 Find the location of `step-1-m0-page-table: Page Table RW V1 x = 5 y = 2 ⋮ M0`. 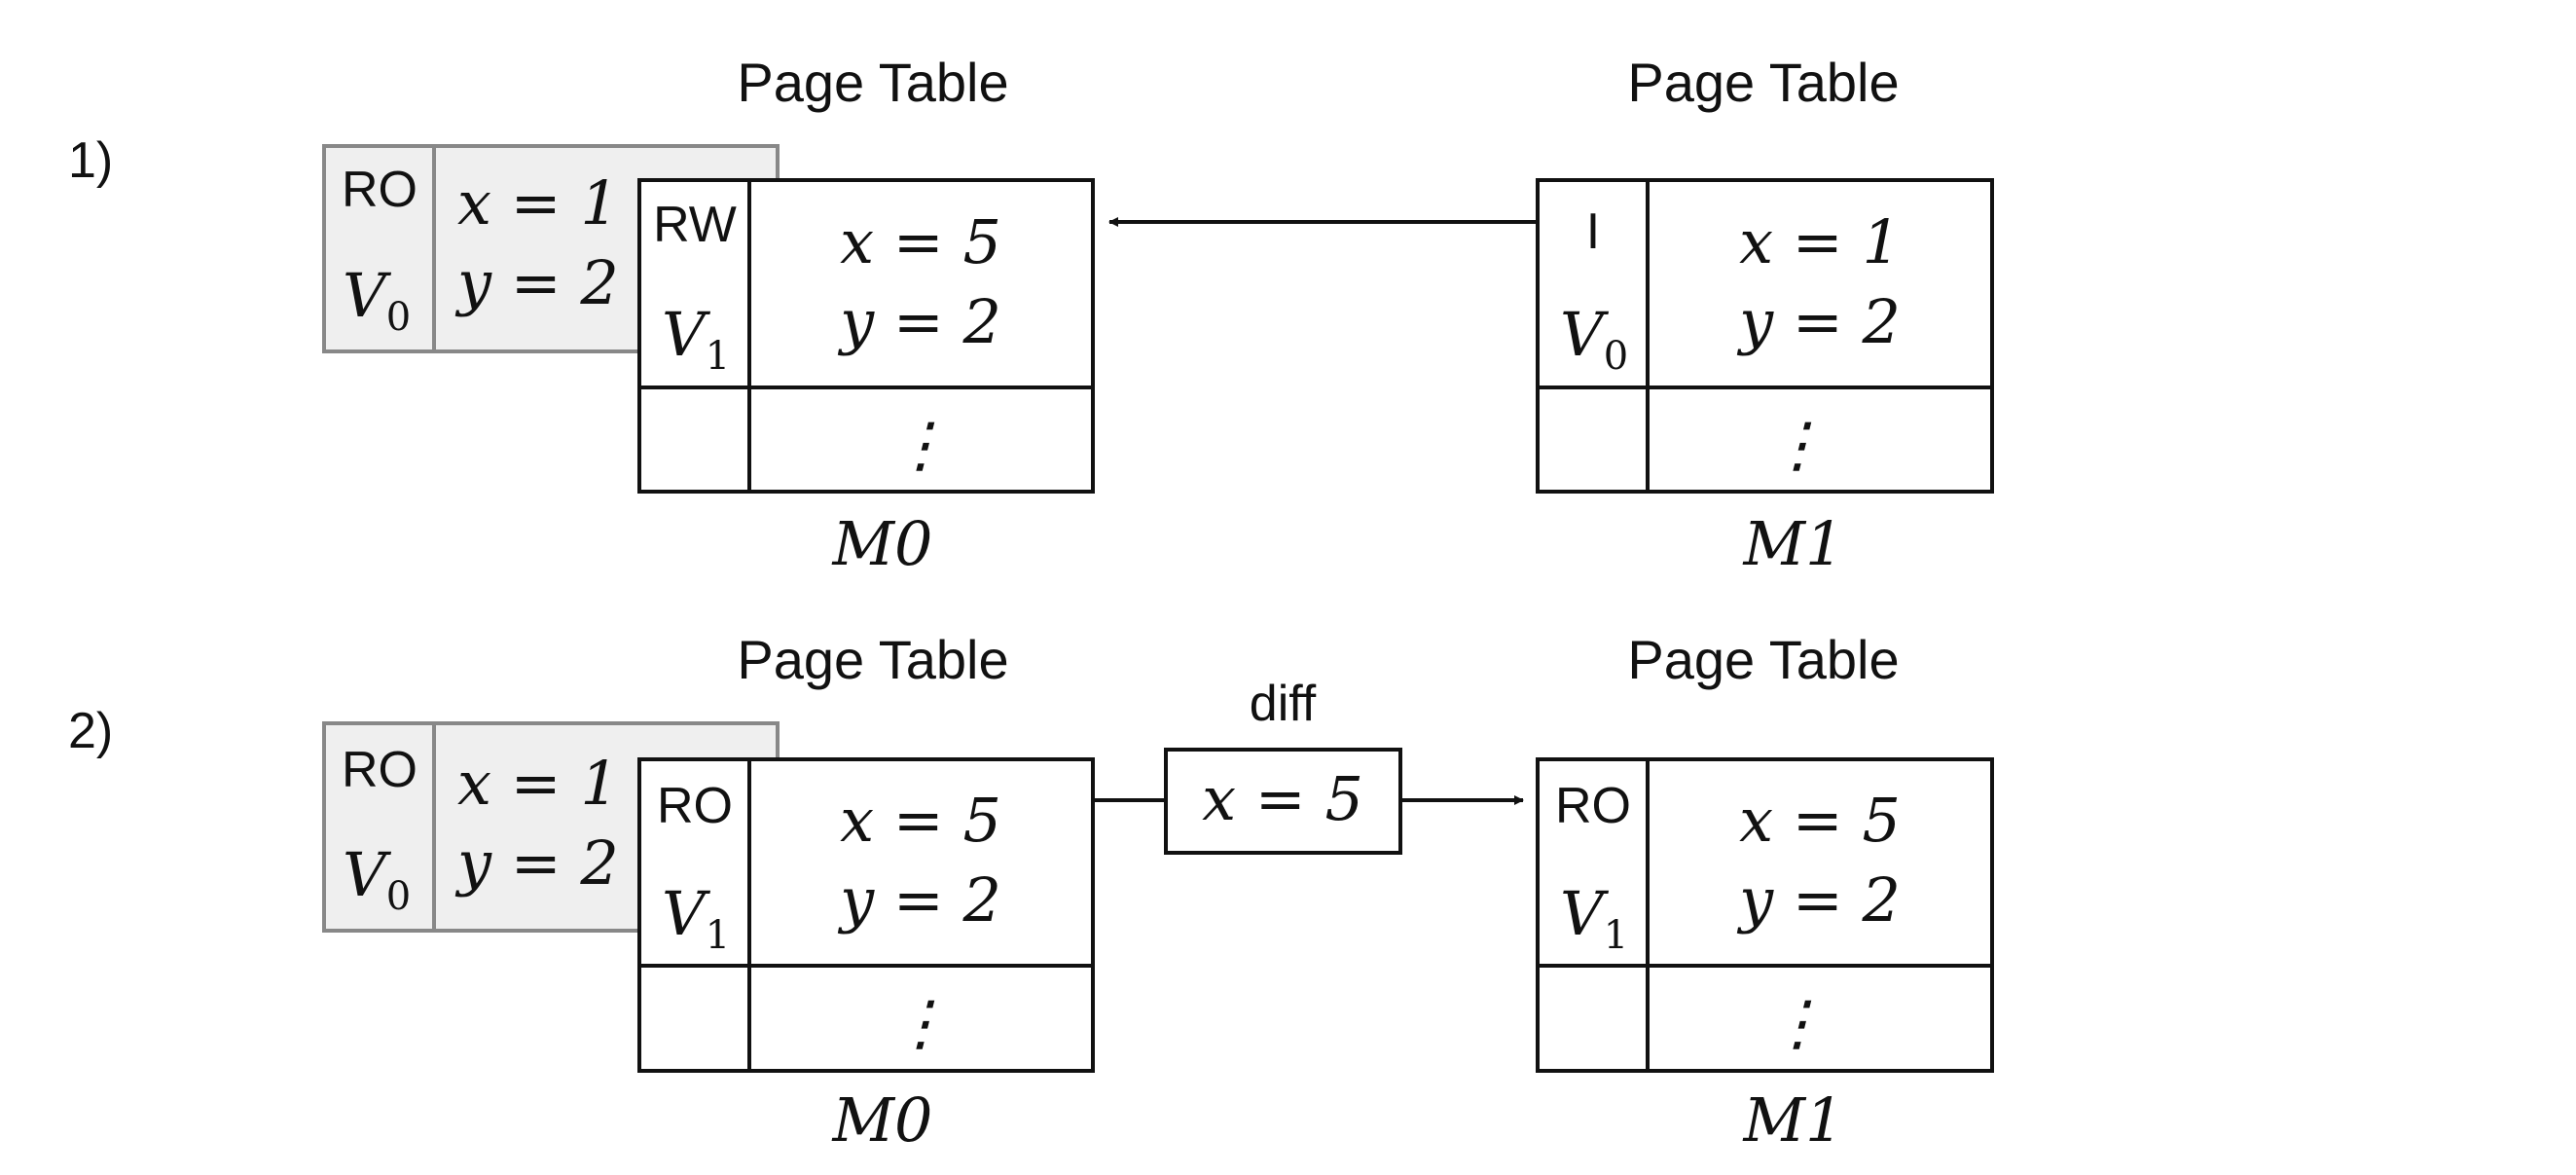

step-1-m0-page-table: Page Table RW V1 x = 5 y = 2 ⋮ M0 is located at coordinates (866, 315).